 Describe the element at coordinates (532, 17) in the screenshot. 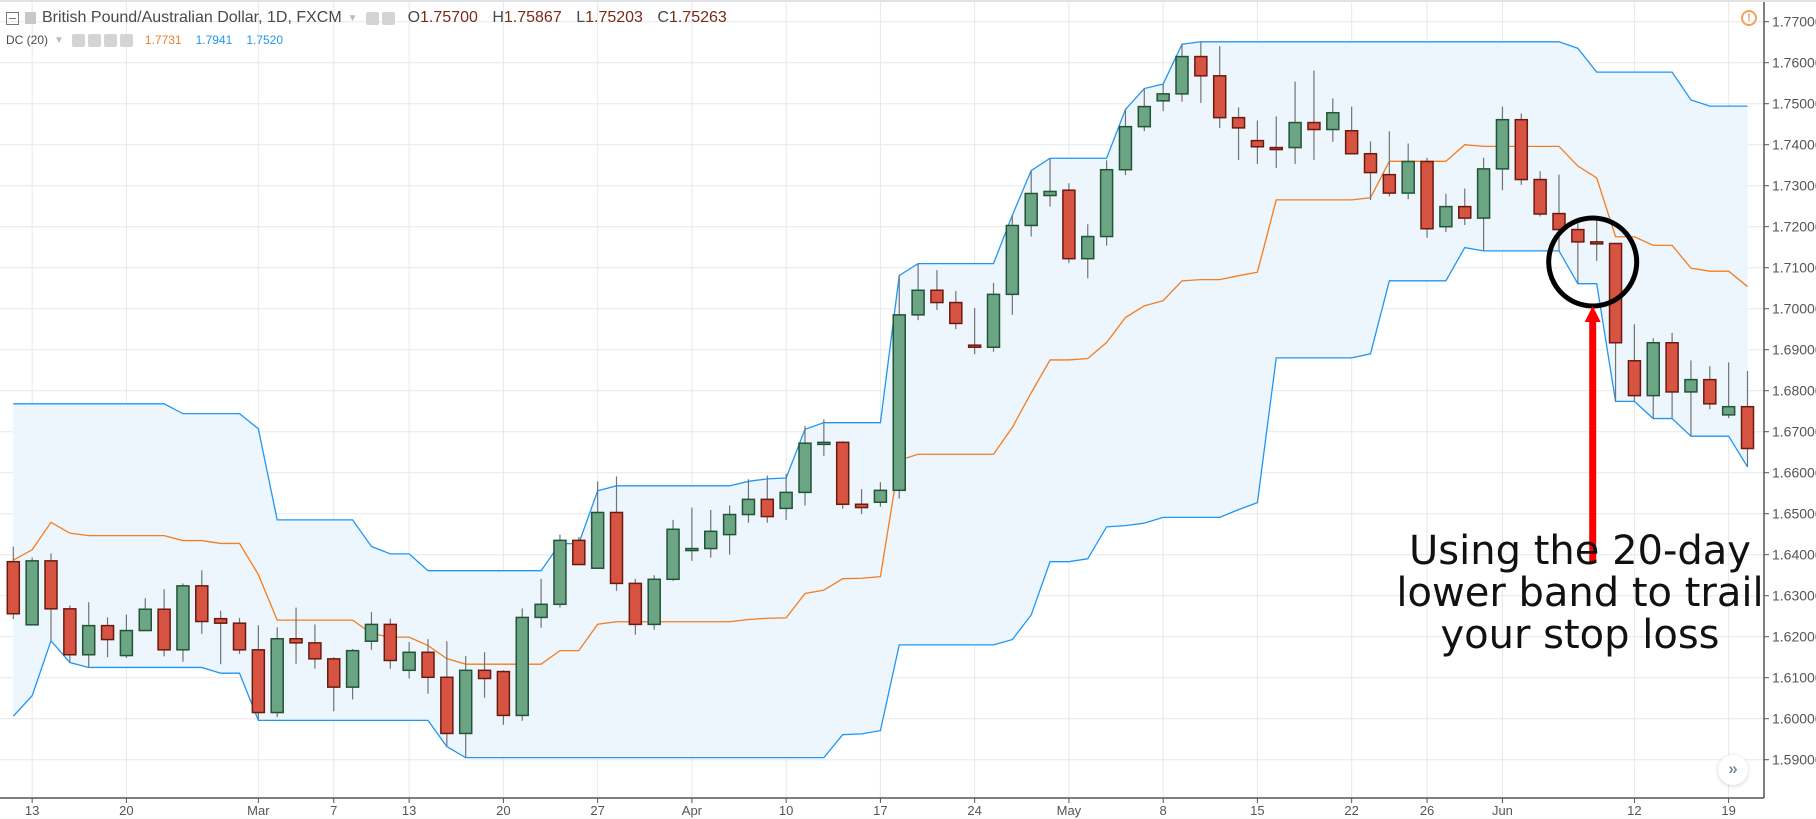

I see `high-value: 1.75867` at that location.